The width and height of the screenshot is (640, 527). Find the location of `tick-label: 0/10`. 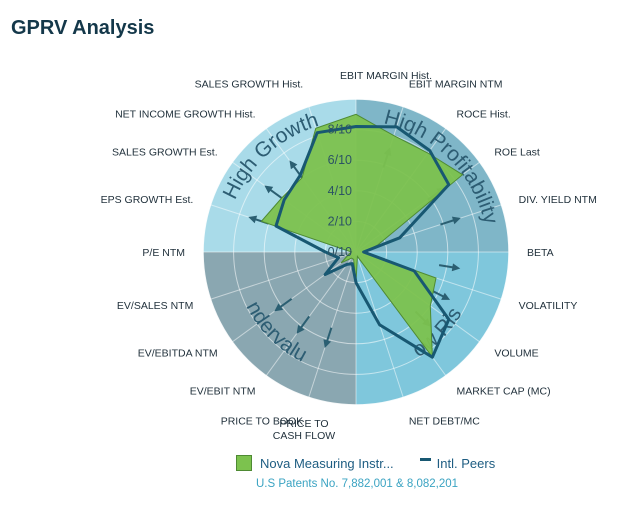

tick-label: 0/10 is located at coordinates (340, 252).